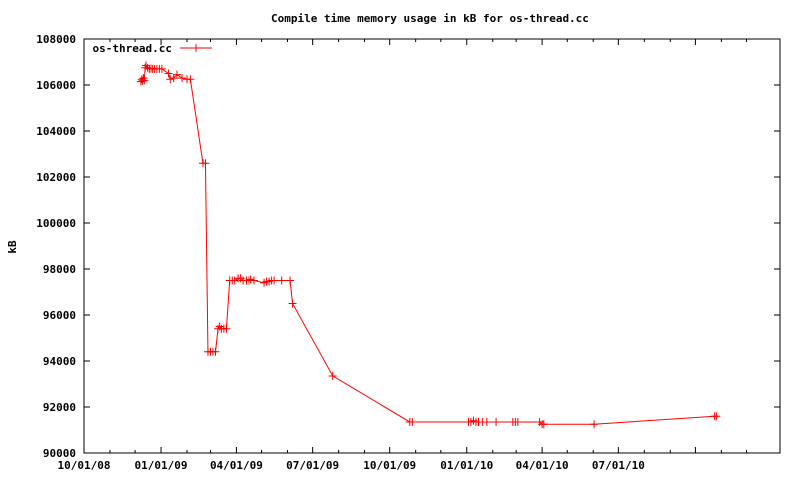  I want to click on legend-marker-glyph, so click(196, 48).